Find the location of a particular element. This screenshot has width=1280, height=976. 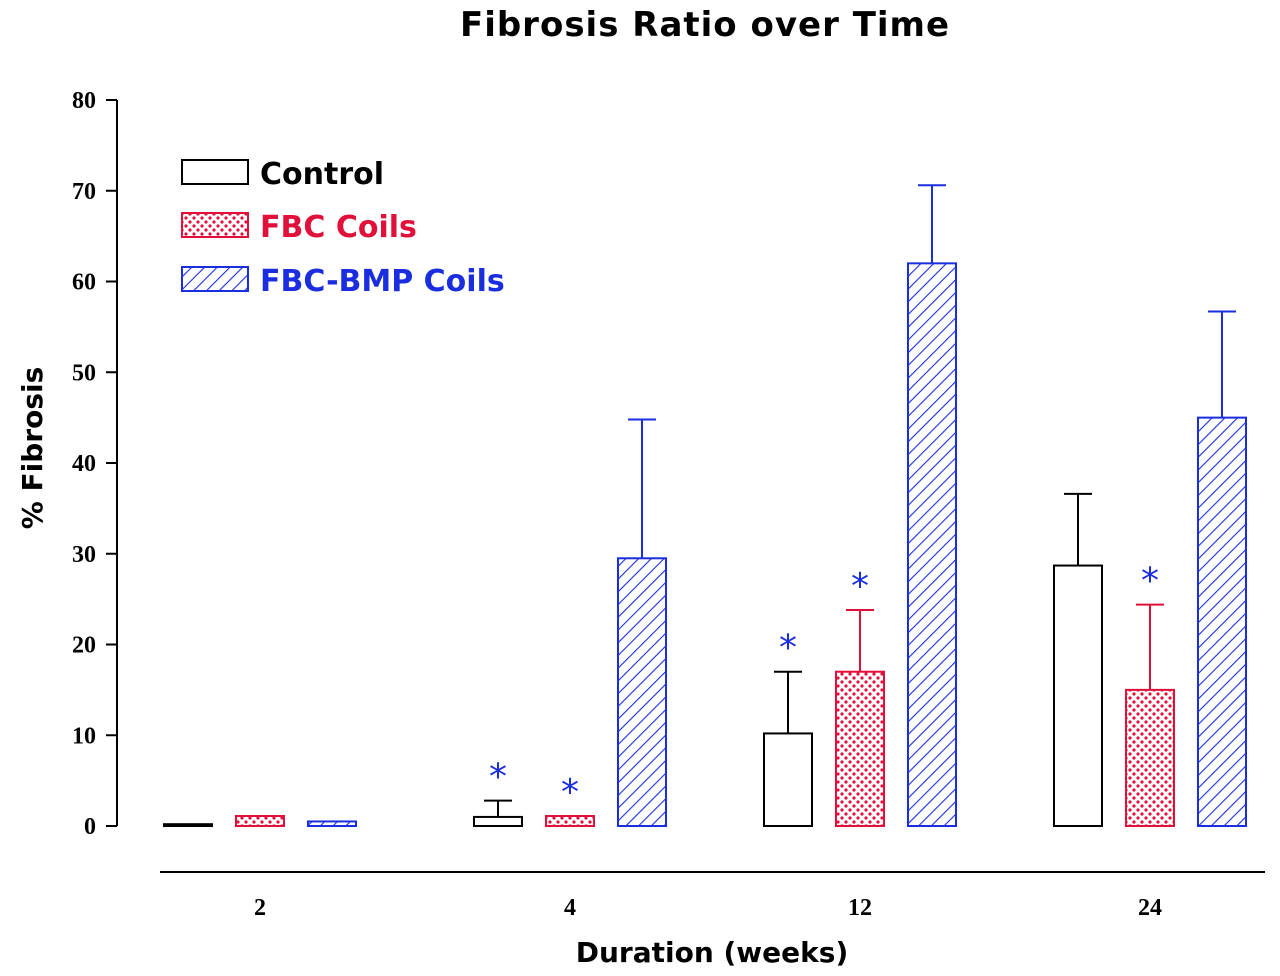

y-tick-label: 80 is located at coordinates (84, 101).